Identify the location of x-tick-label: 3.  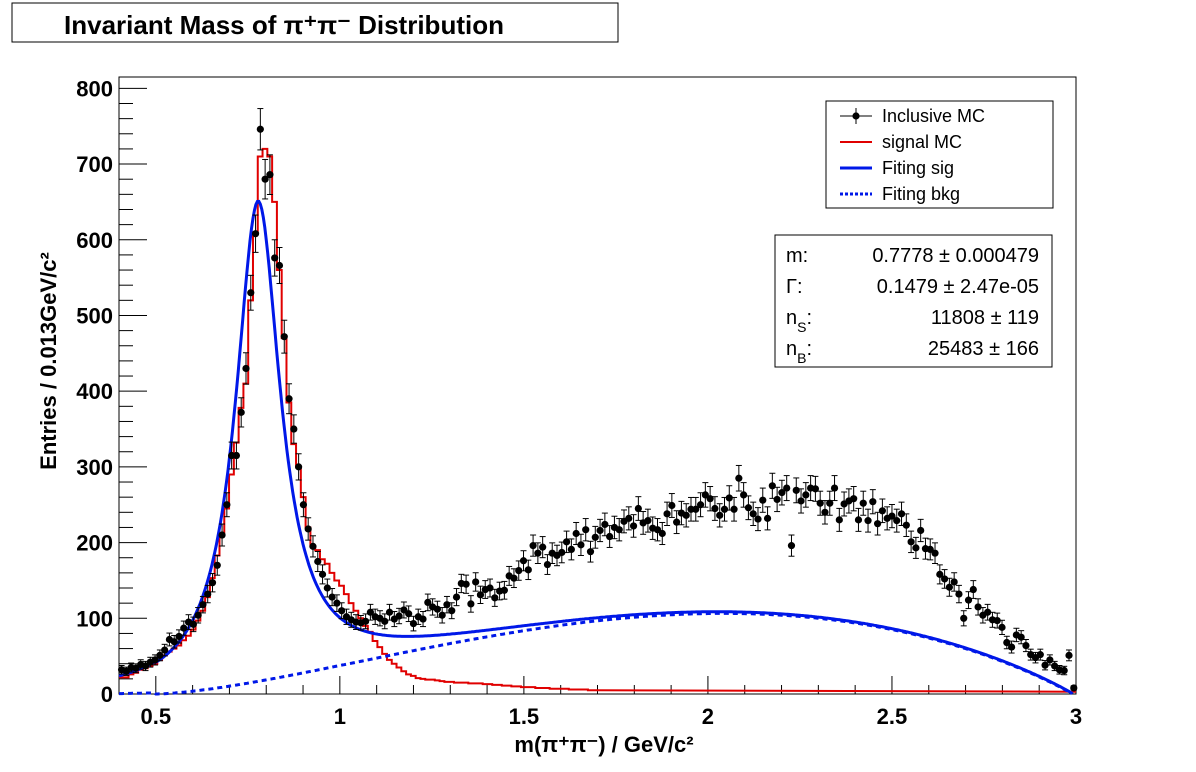
(1076, 716).